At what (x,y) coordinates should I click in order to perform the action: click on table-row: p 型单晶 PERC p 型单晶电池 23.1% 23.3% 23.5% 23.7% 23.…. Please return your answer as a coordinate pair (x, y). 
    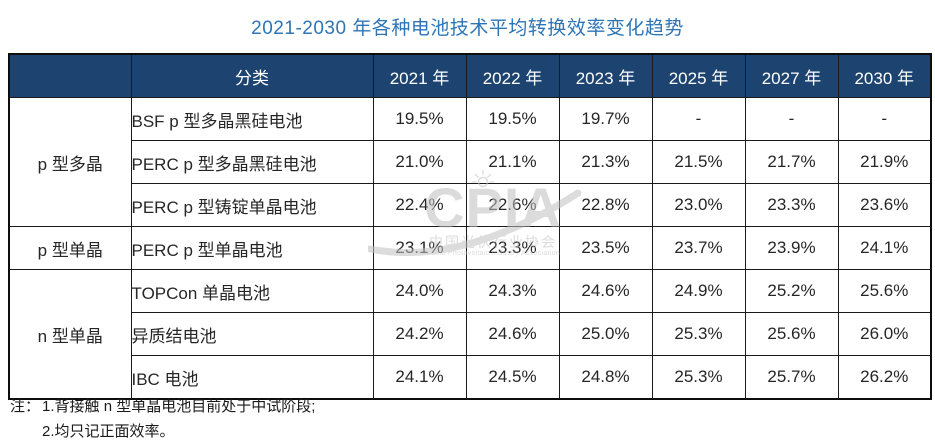
    Looking at the image, I should click on (470, 248).